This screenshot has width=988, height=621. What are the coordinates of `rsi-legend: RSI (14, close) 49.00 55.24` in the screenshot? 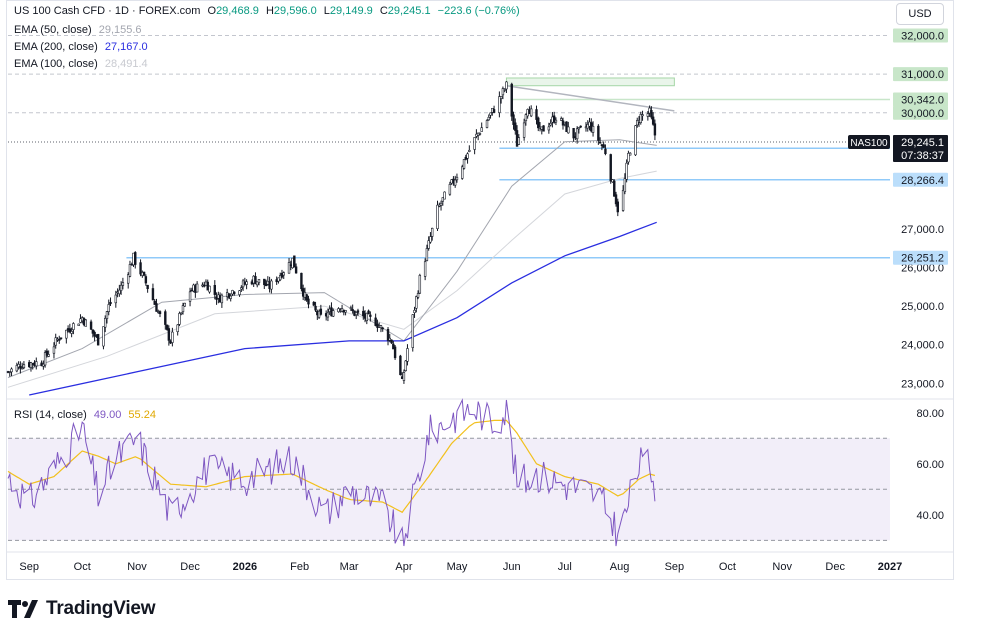 It's located at (87, 415).